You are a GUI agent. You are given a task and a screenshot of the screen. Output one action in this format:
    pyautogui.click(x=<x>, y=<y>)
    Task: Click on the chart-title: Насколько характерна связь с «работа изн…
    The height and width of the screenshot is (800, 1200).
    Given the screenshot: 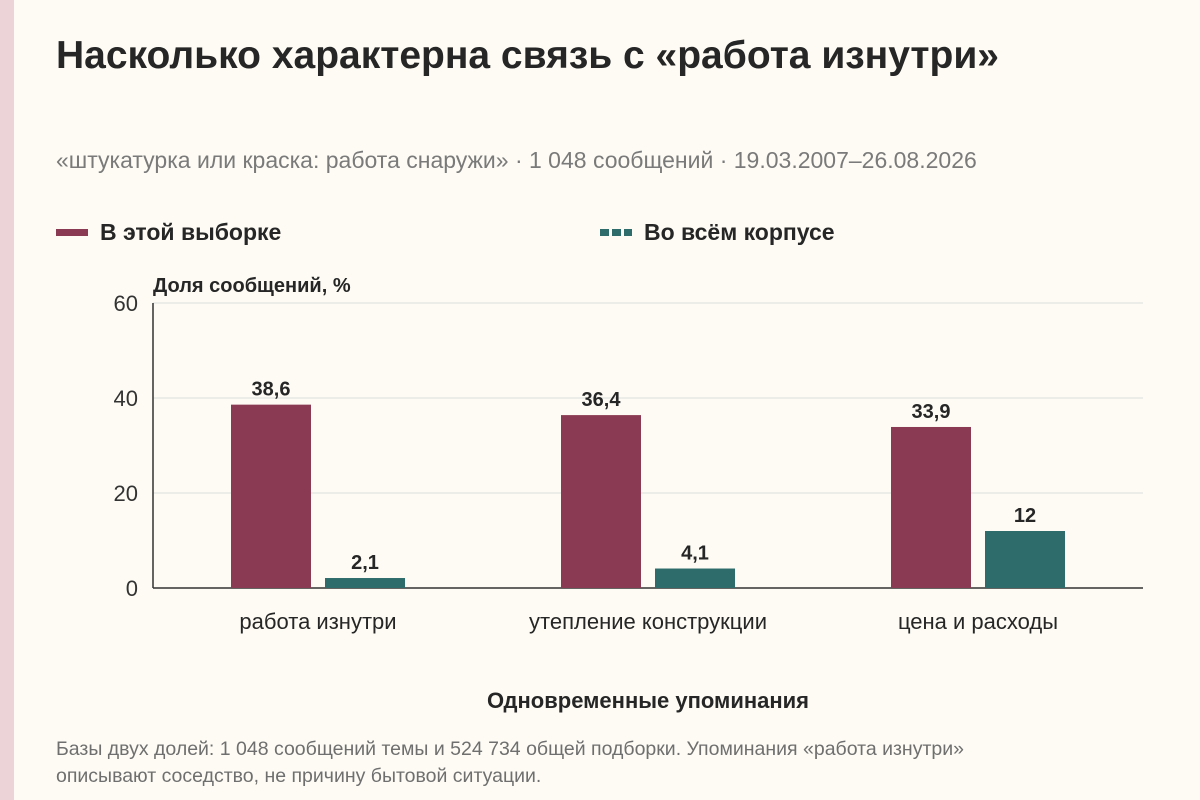 What is the action you would take?
    pyautogui.click(x=527, y=55)
    